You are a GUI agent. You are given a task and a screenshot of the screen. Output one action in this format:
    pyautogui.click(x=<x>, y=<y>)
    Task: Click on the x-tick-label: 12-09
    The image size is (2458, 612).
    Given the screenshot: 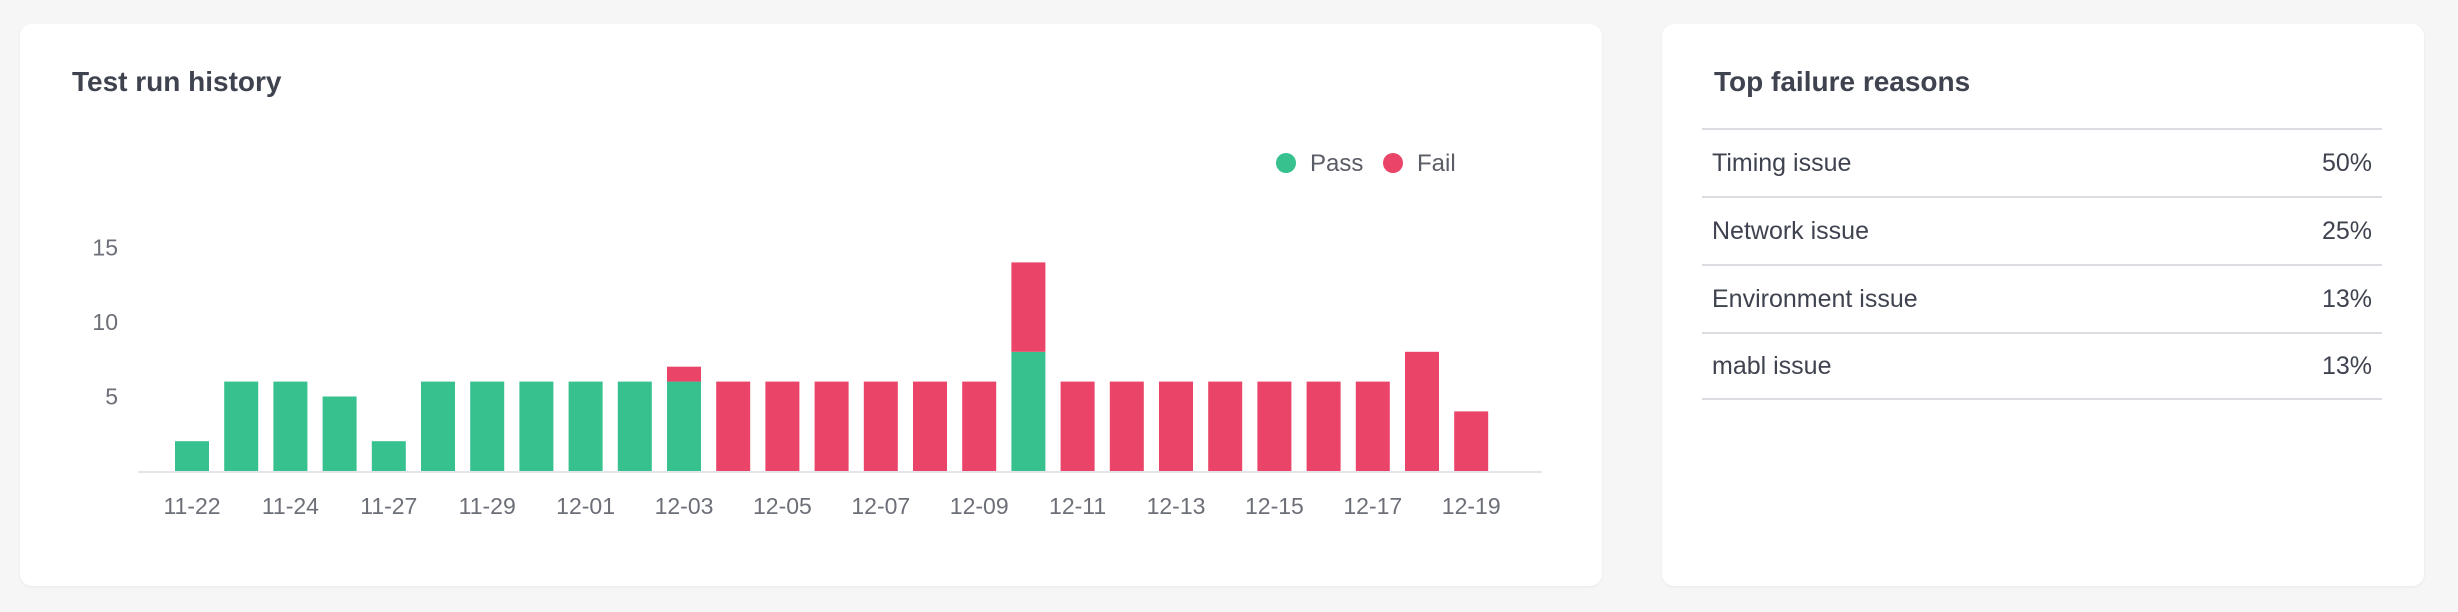 What is the action you would take?
    pyautogui.click(x=979, y=506)
    